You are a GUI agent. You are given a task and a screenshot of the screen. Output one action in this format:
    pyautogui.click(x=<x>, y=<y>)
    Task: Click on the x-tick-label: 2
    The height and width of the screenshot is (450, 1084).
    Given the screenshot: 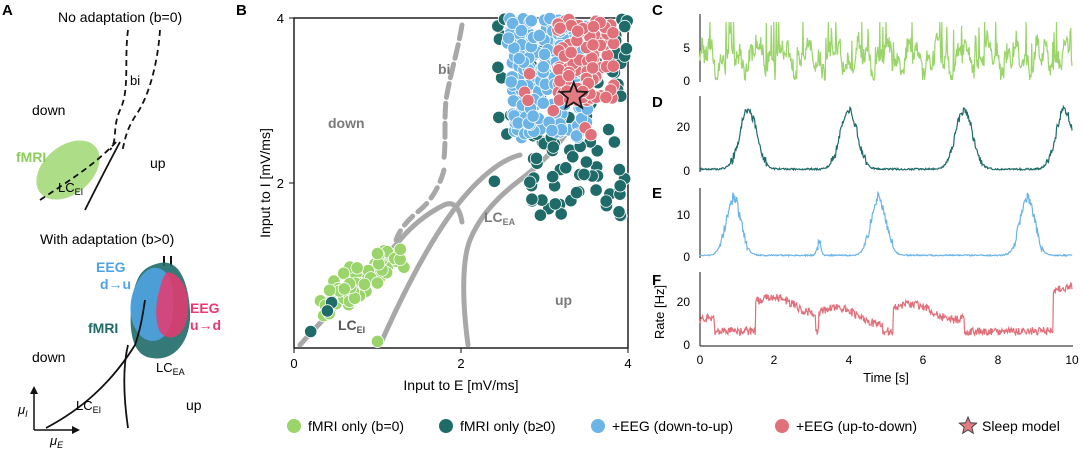 What is the action you would take?
    pyautogui.click(x=460, y=363)
    